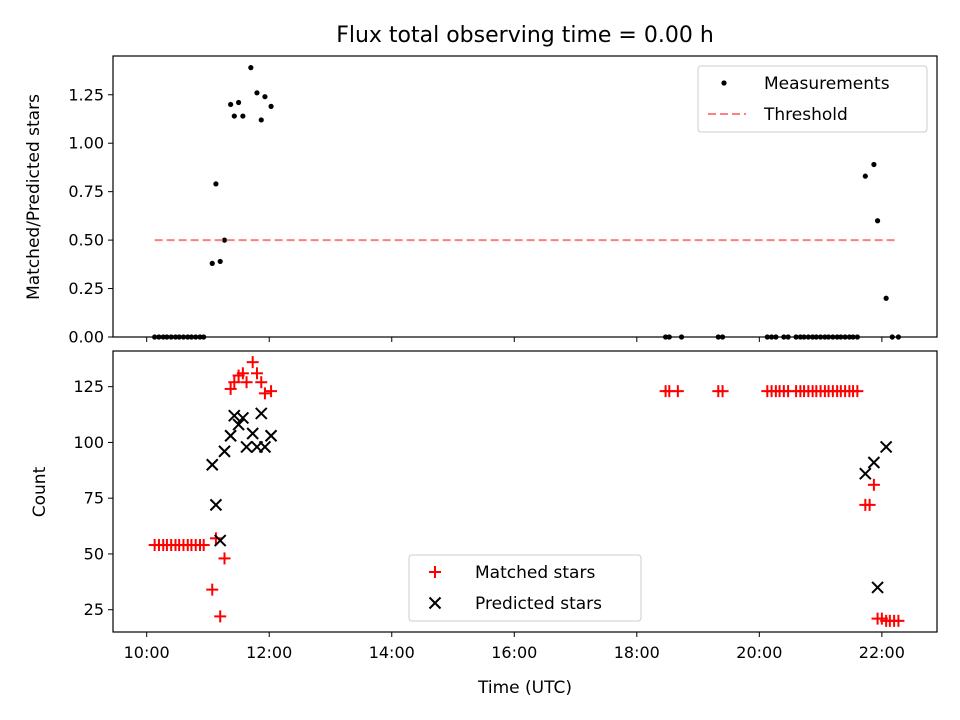 This screenshot has width=960, height=720. I want to click on bottom-x-tick-label: 16:00, so click(514, 652).